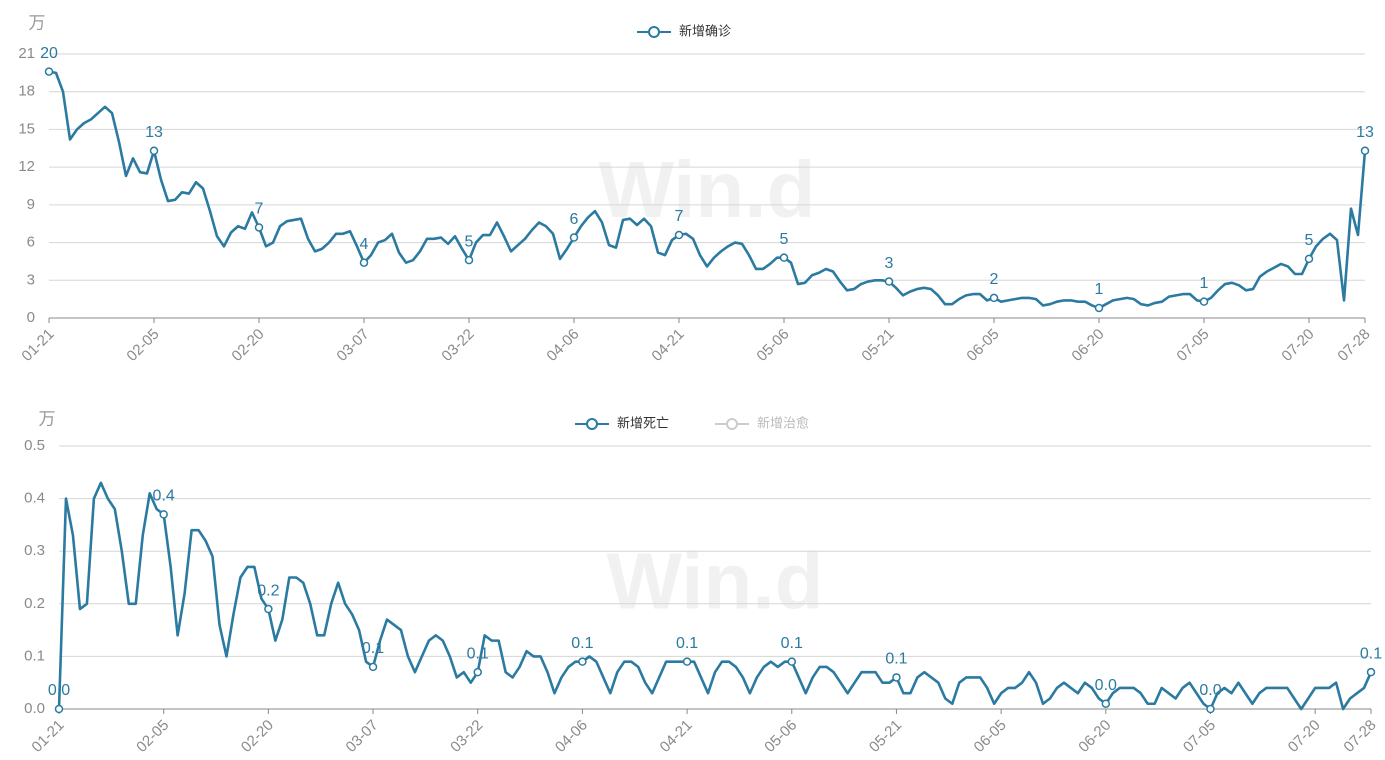 This screenshot has height=760, width=1385. Describe the element at coordinates (574, 219) in the screenshot. I see `data-label: 6` at that location.